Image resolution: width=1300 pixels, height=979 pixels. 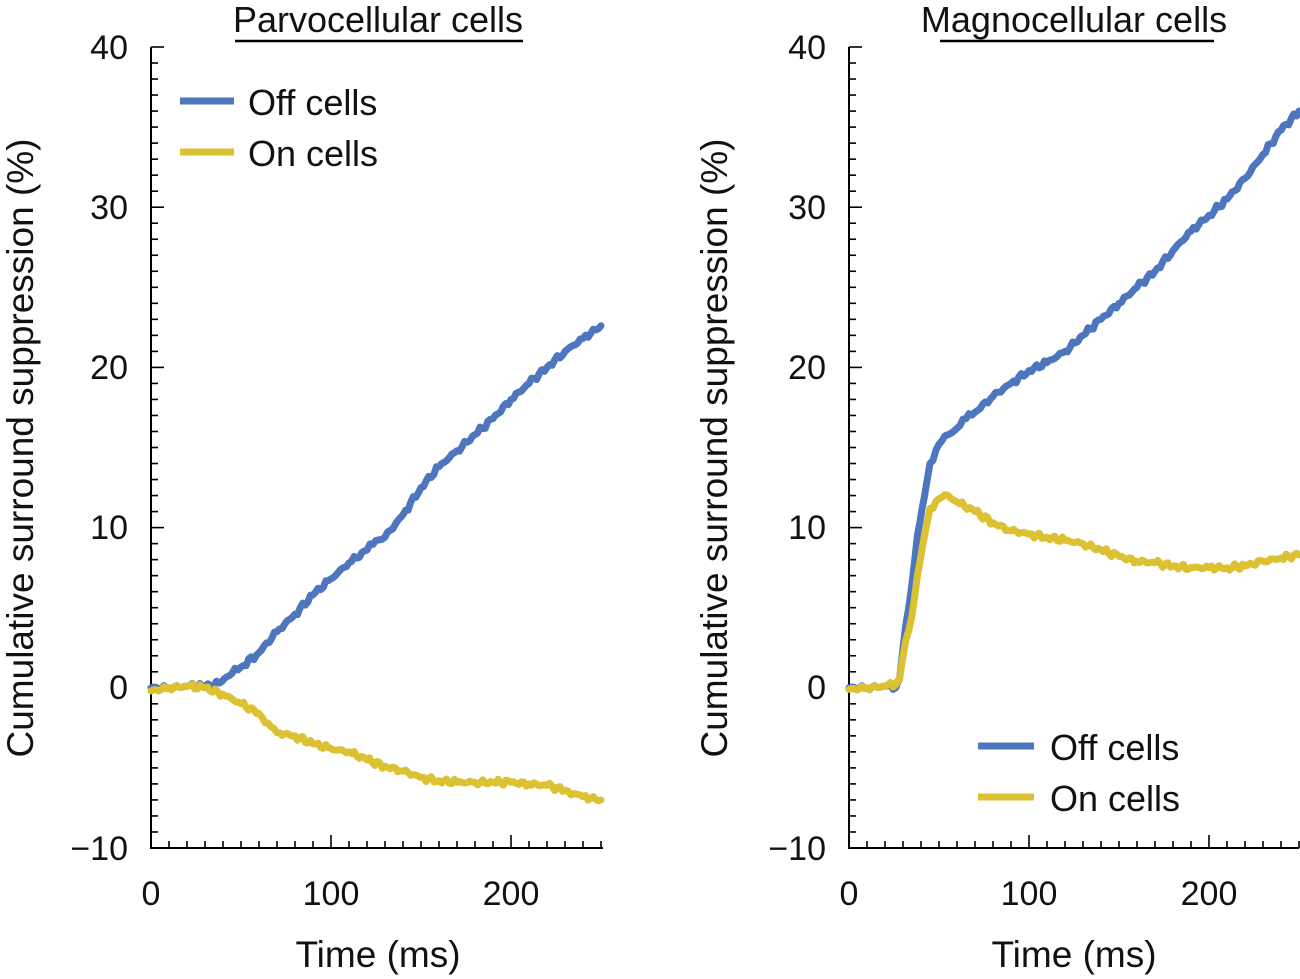 What do you see at coordinates (376, 508) in the screenshot?
I see `series-line-off-cells` at bounding box center [376, 508].